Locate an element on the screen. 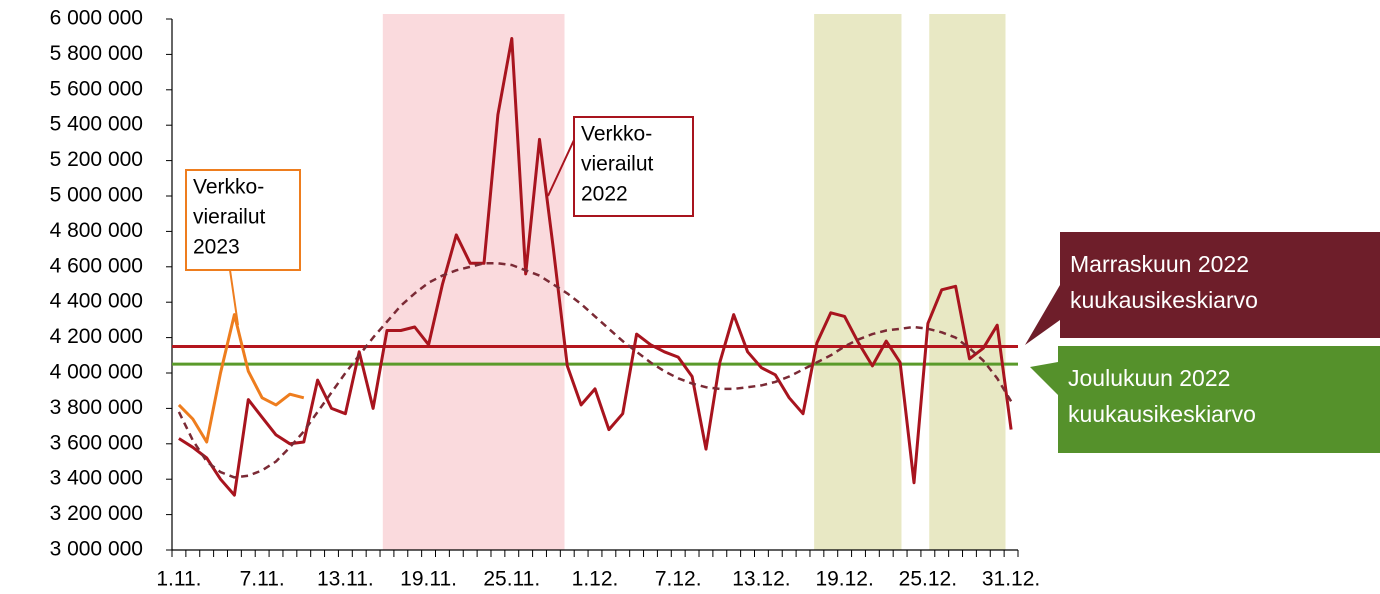 This screenshot has width=1380, height=594. x-tick-label: 25.11. is located at coordinates (511, 579).